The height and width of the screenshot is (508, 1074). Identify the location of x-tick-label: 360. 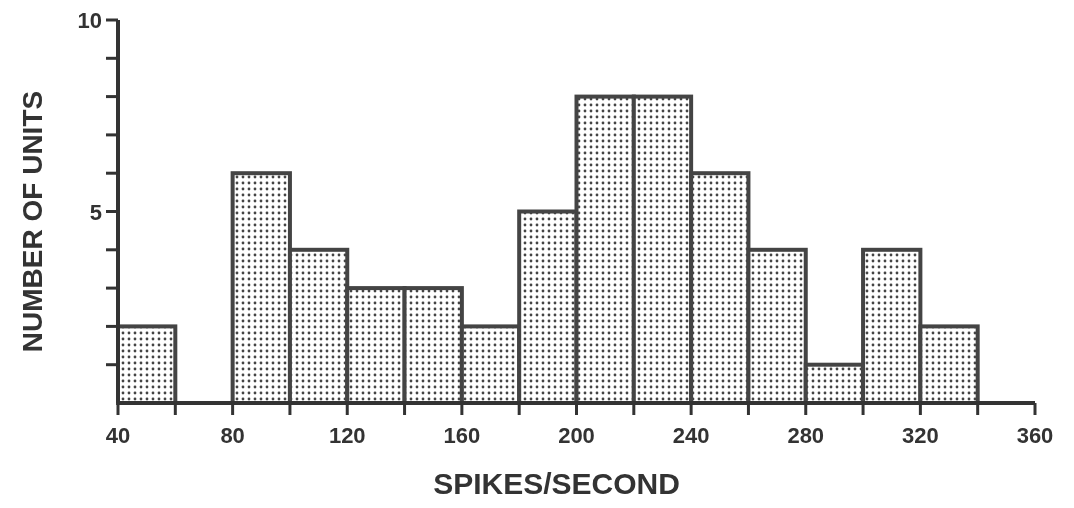
(1035, 435).